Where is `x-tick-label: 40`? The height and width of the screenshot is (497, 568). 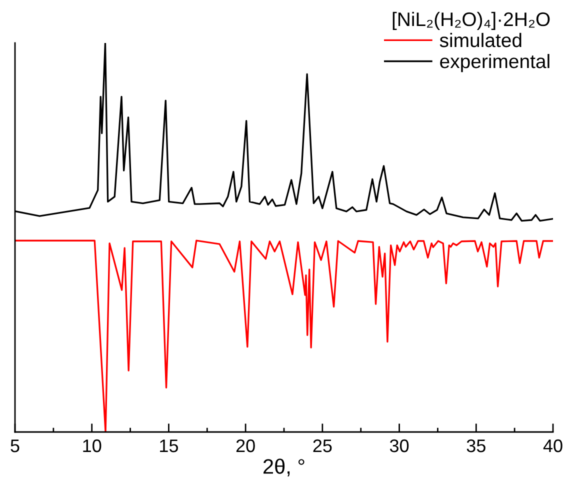 x-tick-label: 40 is located at coordinates (552, 445).